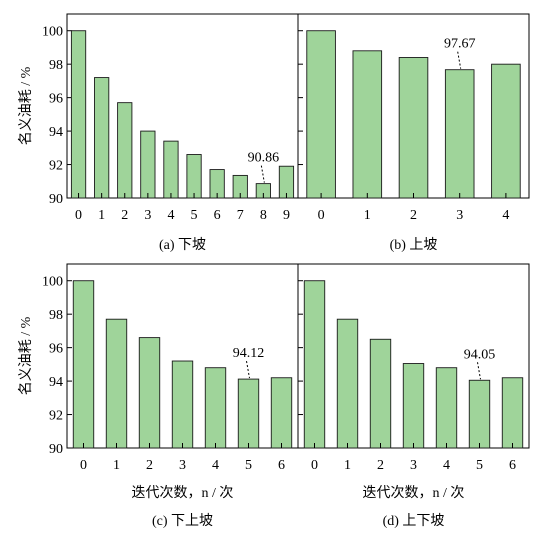  What do you see at coordinates (380, 465) in the screenshot?
I see `panel-d-xtick-label-2: 2` at bounding box center [380, 465].